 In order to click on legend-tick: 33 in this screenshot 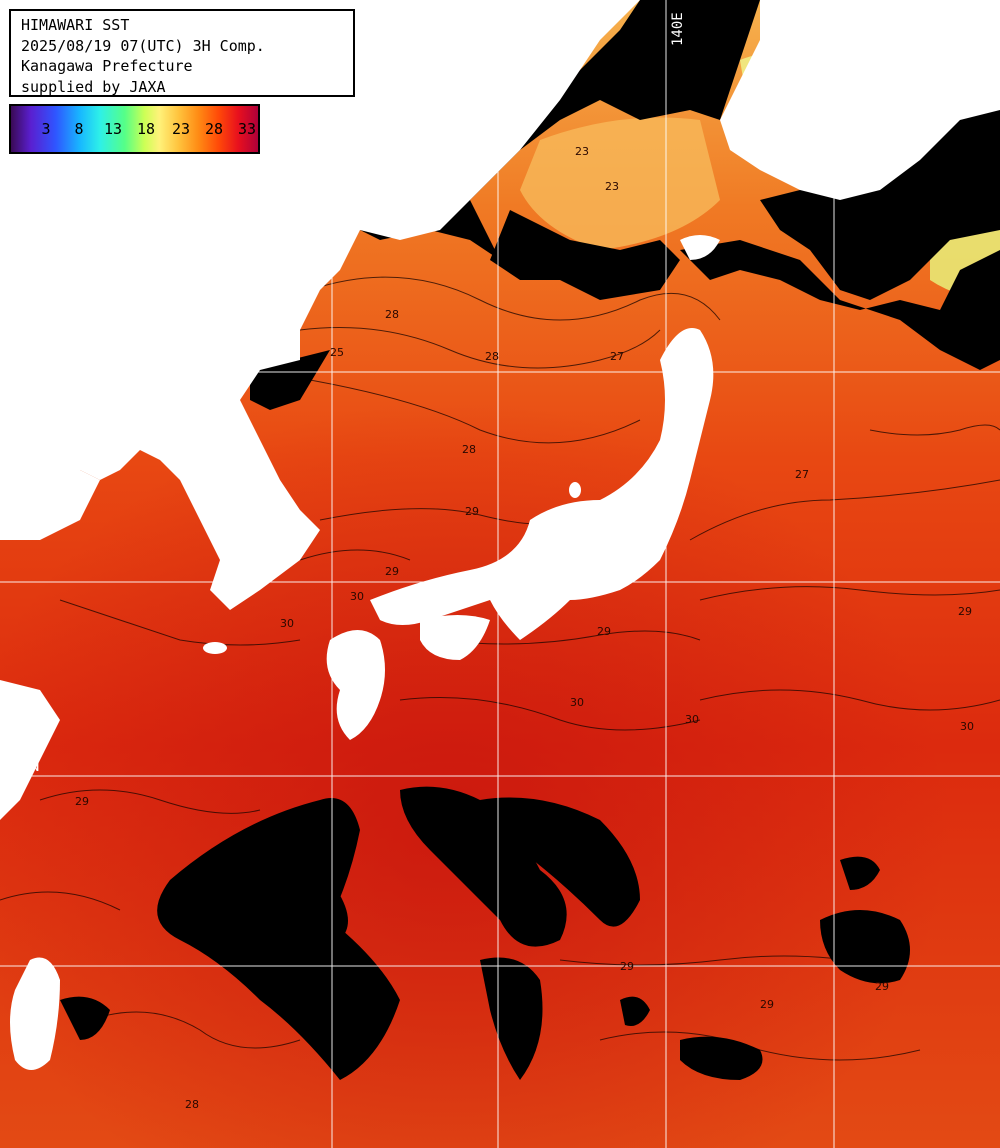, I will do `click(247, 129)`.